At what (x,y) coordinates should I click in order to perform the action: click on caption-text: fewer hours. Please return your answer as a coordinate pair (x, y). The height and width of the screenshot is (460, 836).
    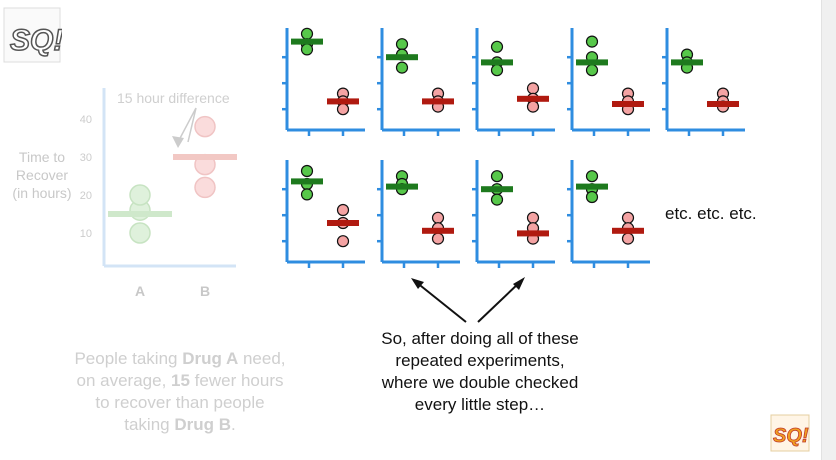
    Looking at the image, I should click on (236, 380).